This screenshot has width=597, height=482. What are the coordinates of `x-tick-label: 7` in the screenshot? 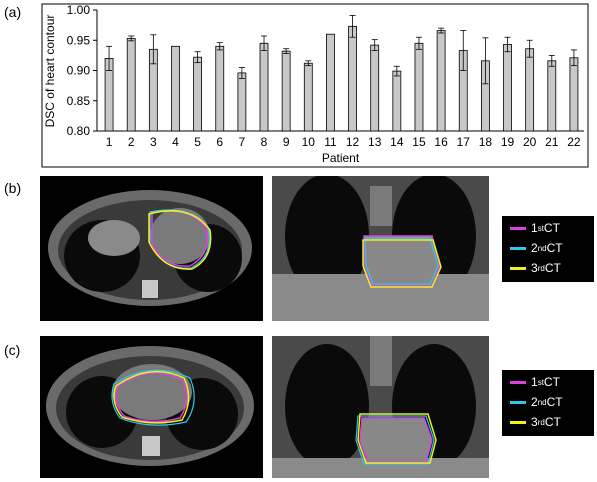 It's located at (242, 142).